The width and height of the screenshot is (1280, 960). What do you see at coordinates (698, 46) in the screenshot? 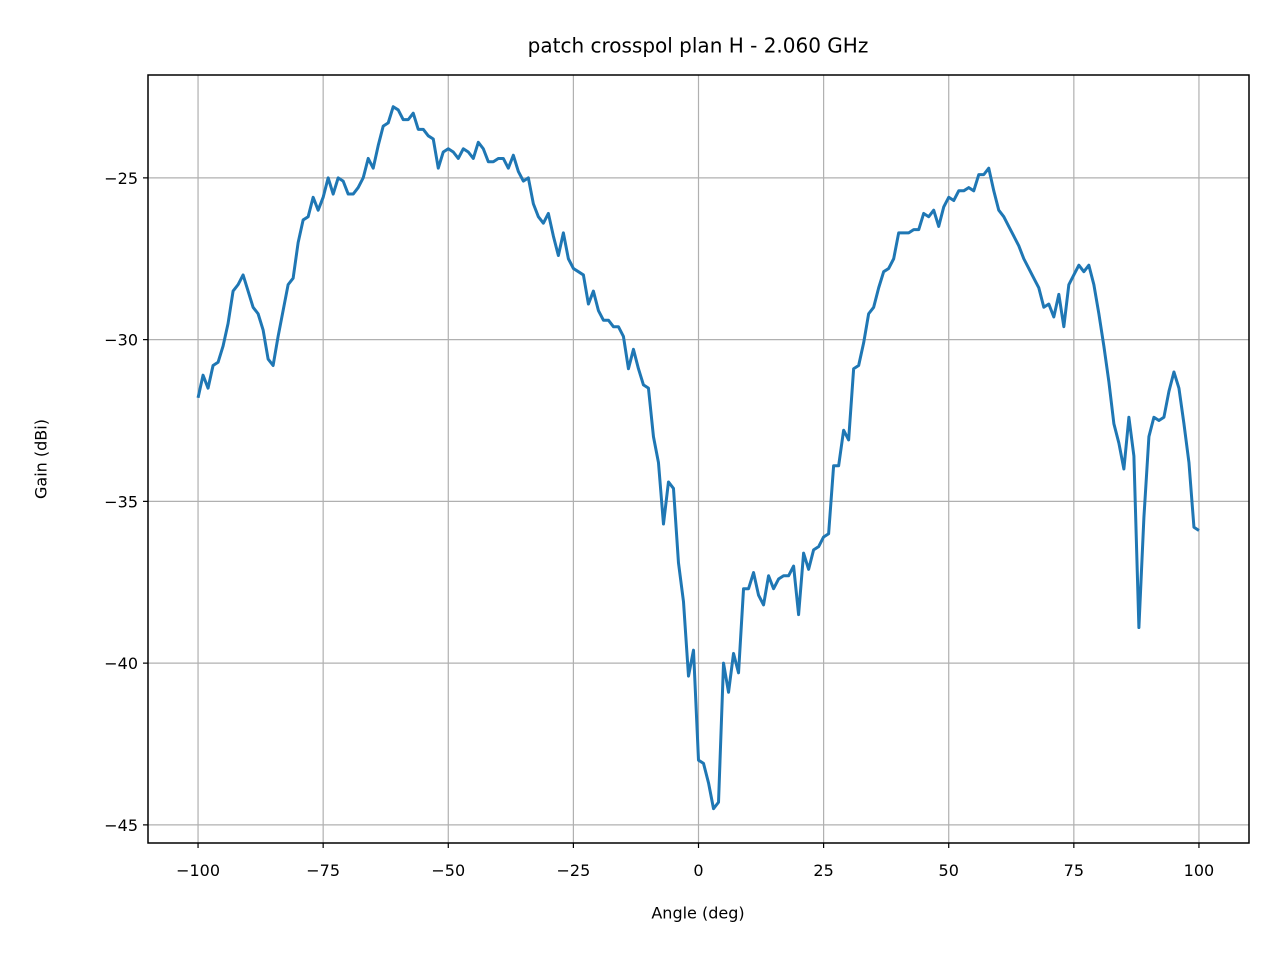
I see `chart-title: patch crosspol plan H - 2.060 GHz` at bounding box center [698, 46].